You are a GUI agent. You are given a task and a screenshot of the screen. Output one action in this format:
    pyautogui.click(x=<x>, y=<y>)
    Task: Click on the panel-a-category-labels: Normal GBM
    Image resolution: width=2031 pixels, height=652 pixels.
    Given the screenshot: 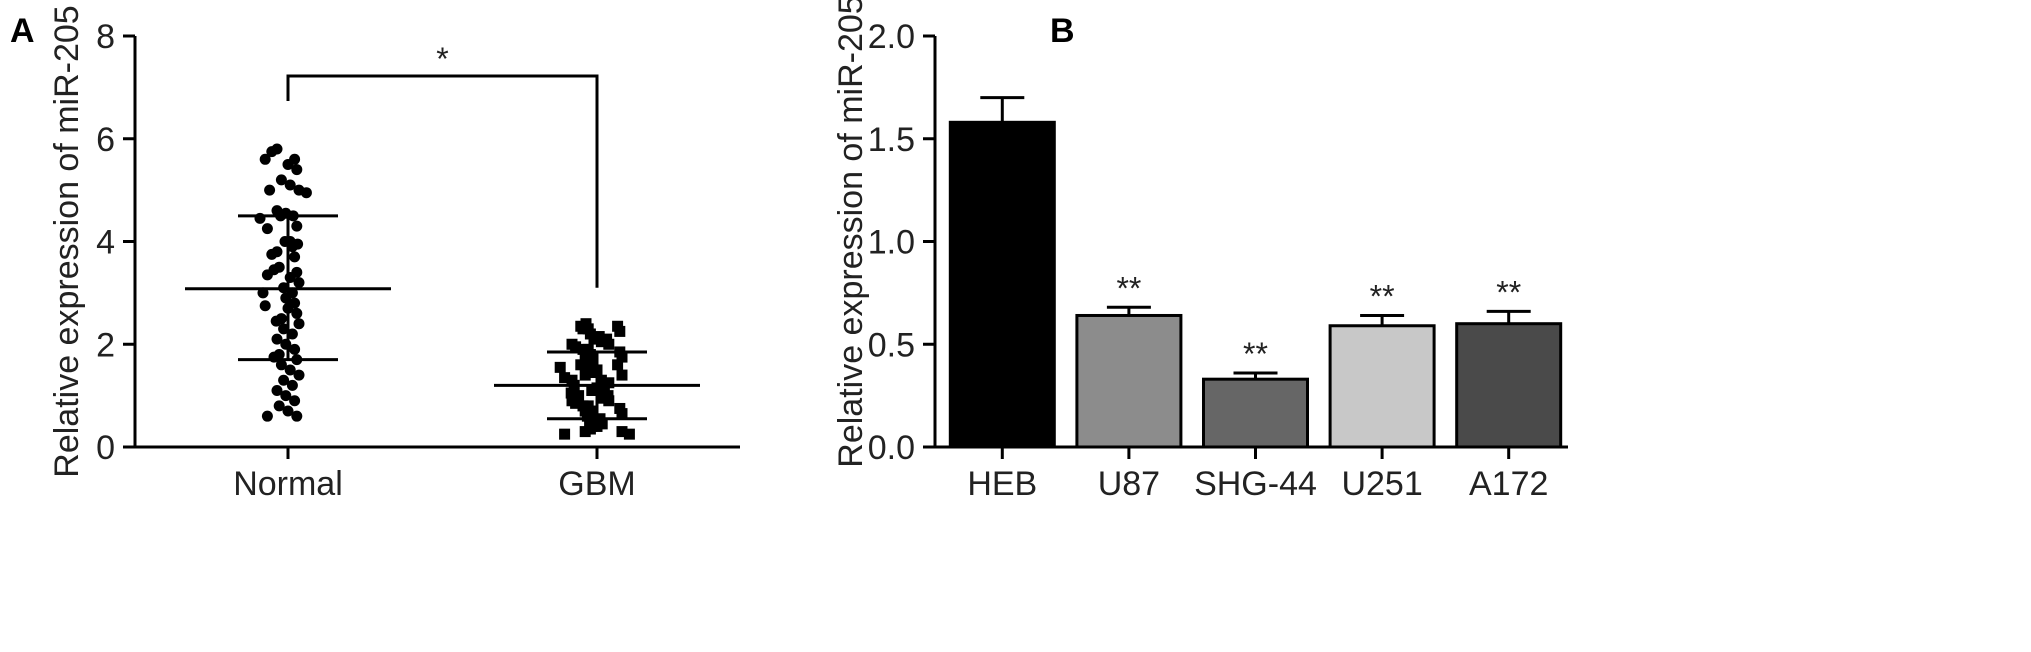 What is the action you would take?
    pyautogui.click(x=434, y=484)
    